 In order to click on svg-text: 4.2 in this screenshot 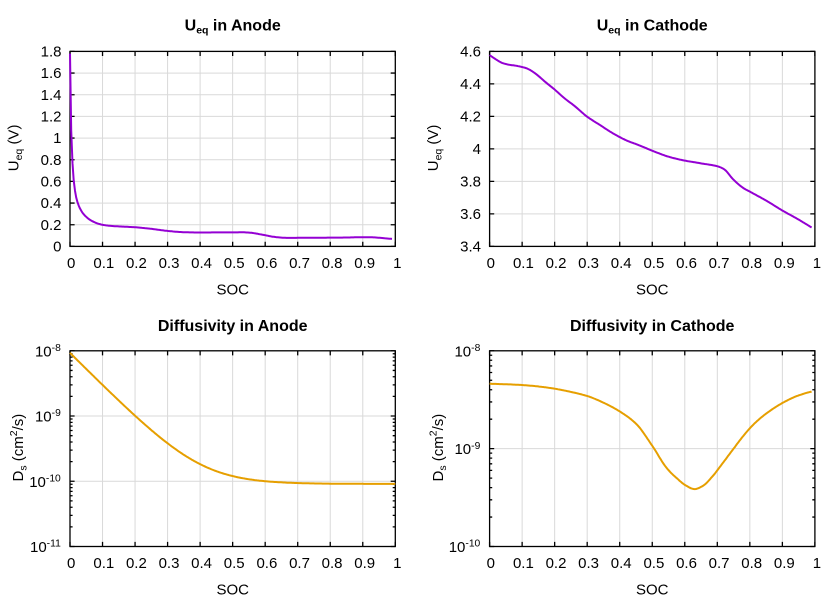, I will do `click(470, 117)`.